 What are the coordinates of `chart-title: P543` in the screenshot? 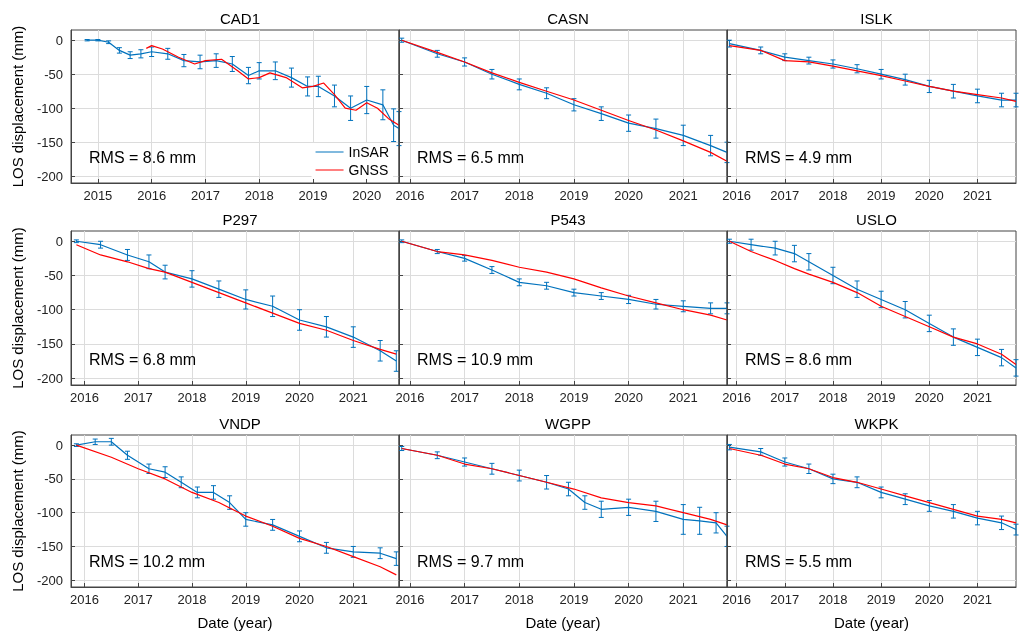 It's located at (568, 219).